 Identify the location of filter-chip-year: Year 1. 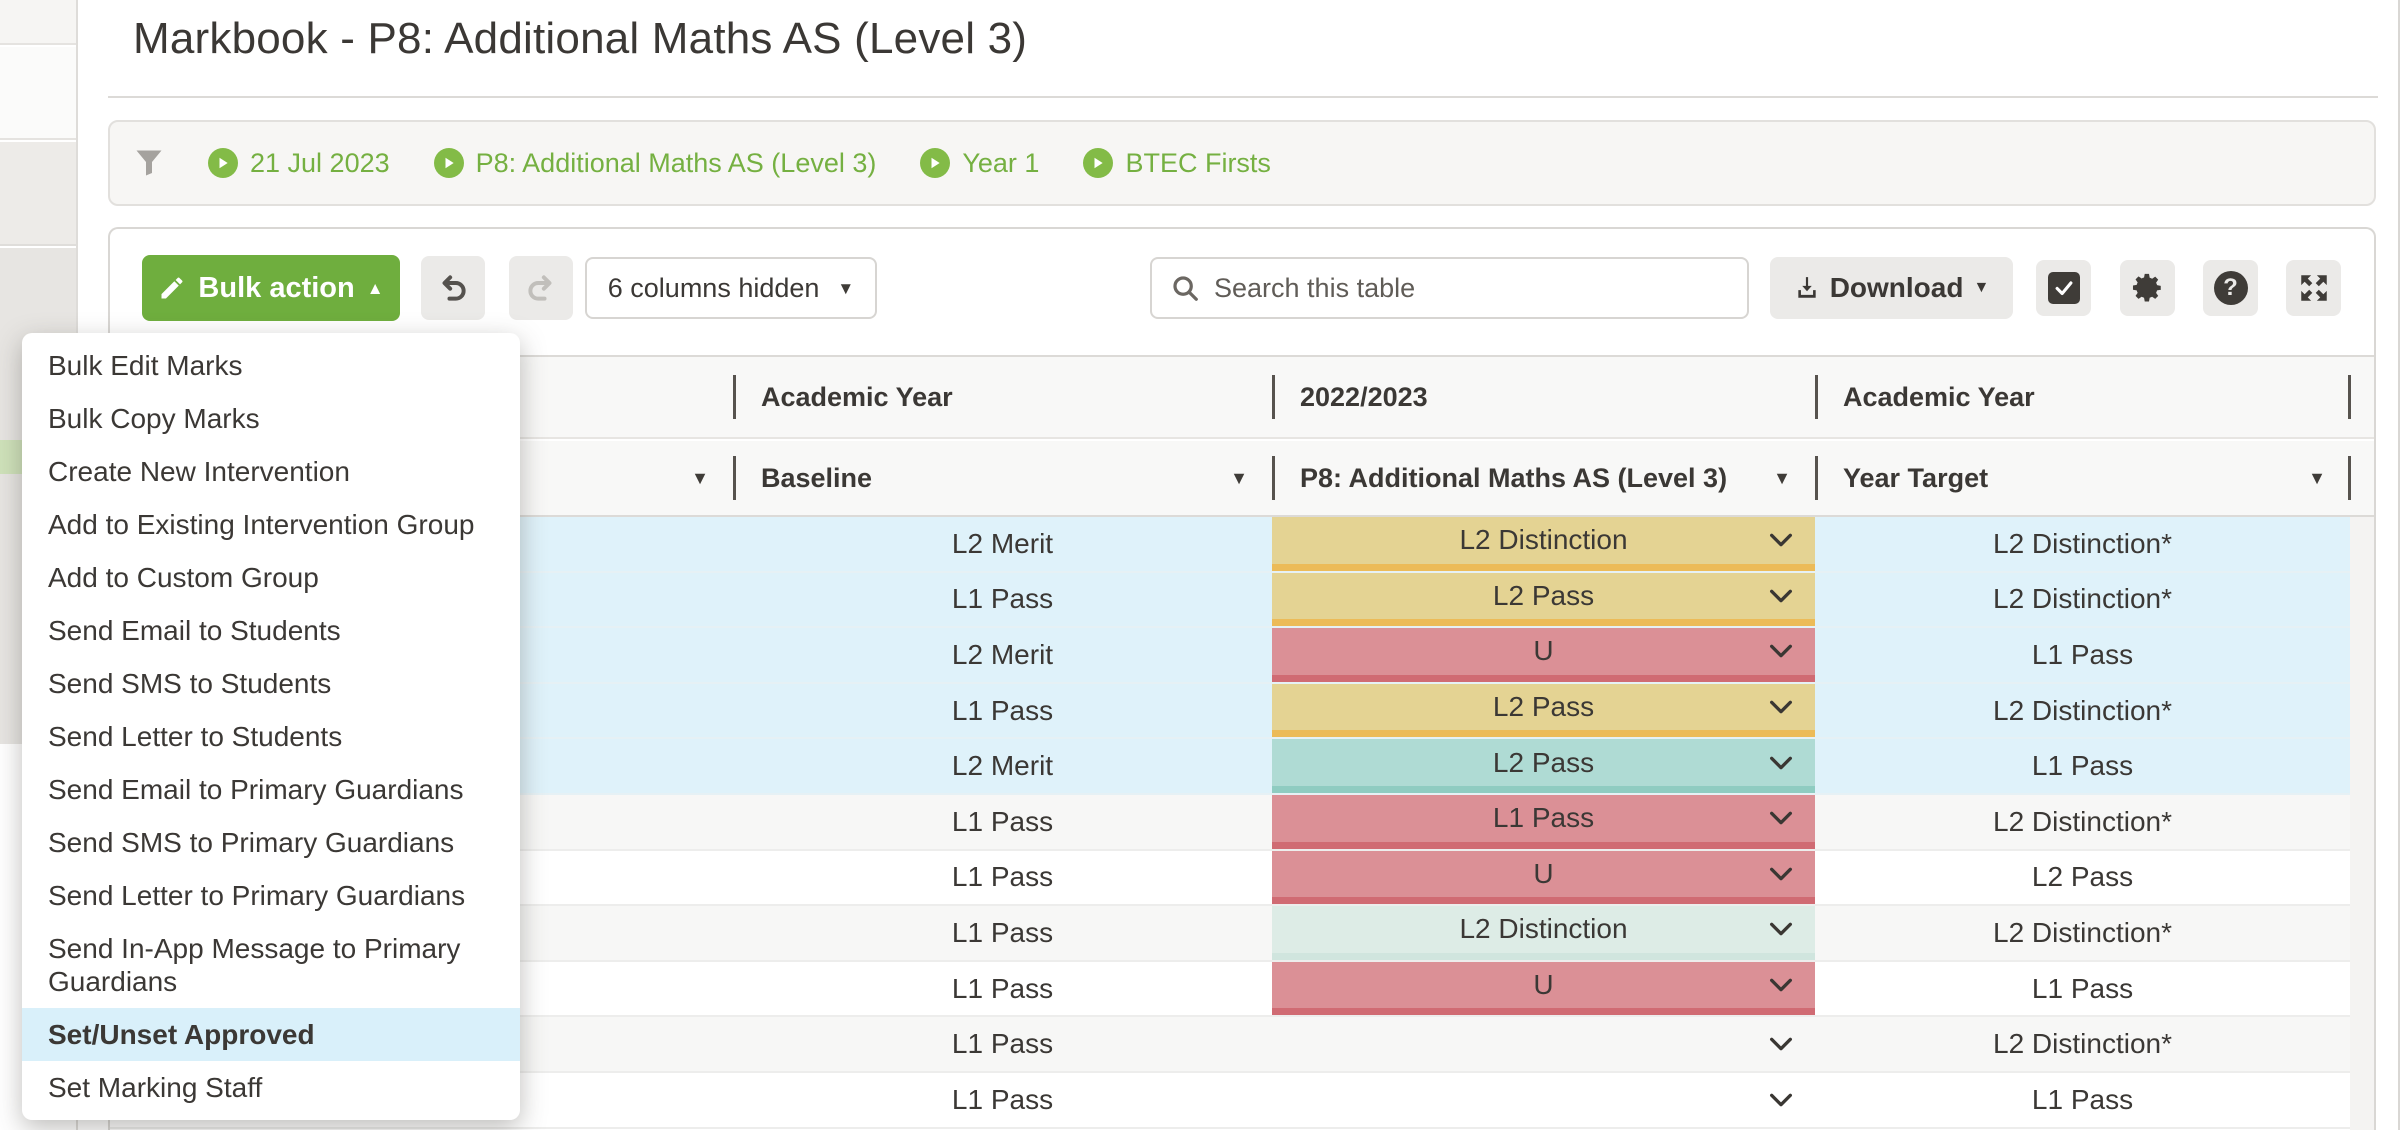
(979, 163).